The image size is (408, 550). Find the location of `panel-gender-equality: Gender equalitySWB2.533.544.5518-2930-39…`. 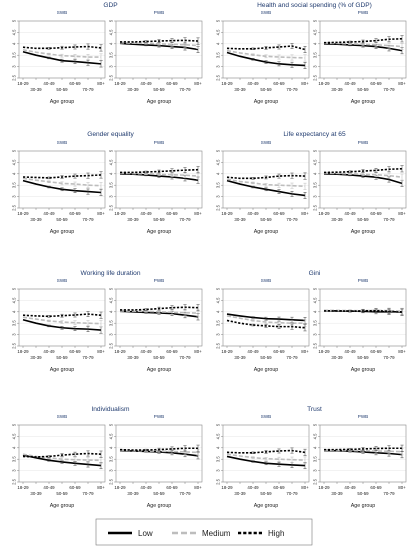

panel-gender-equality: Gender equalitySWB2.533.544.5518-2930-39… is located at coordinates (107, 183).